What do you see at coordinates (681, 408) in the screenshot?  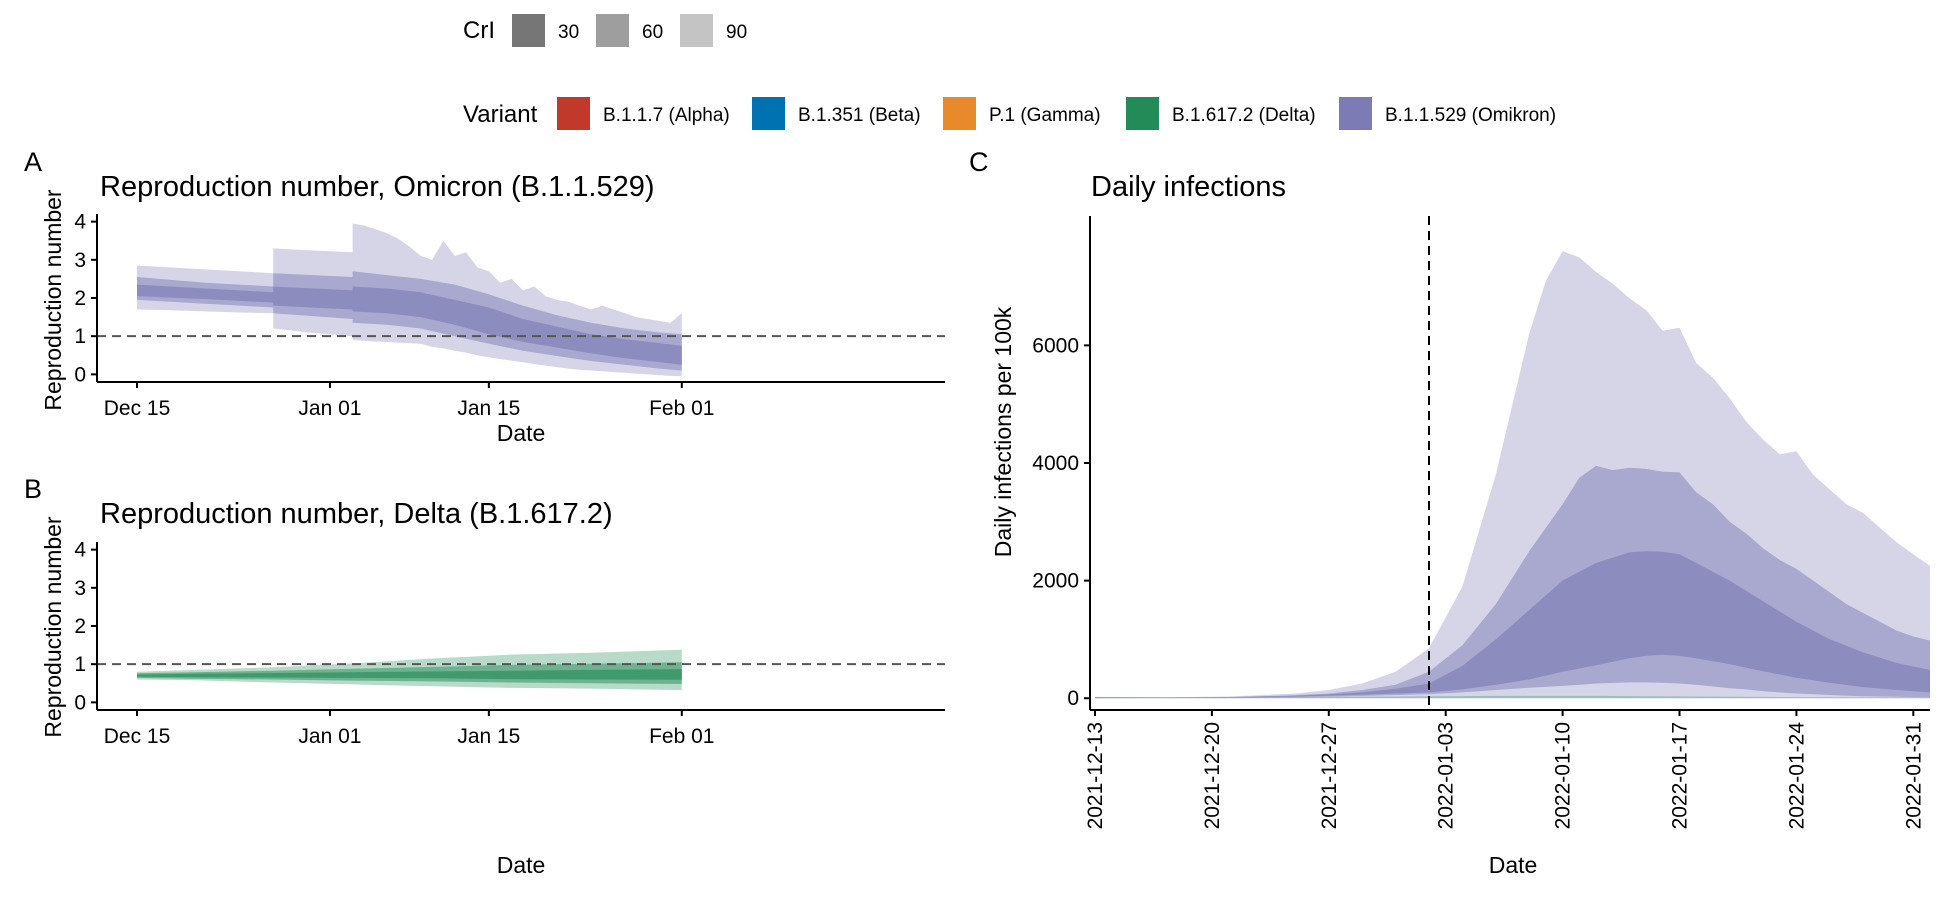 I see `panel-a-xtick-label-3: Feb 01` at bounding box center [681, 408].